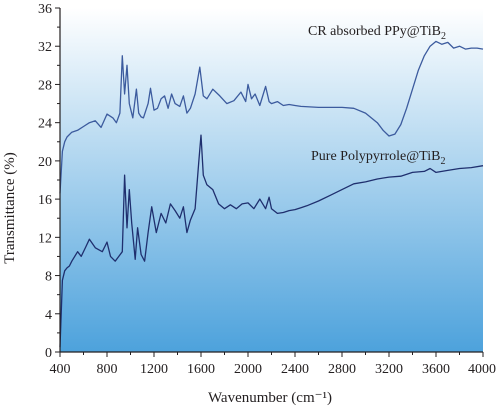 The width and height of the screenshot is (500, 408). What do you see at coordinates (45, 85) in the screenshot?
I see `y-tick-label: 28` at bounding box center [45, 85].